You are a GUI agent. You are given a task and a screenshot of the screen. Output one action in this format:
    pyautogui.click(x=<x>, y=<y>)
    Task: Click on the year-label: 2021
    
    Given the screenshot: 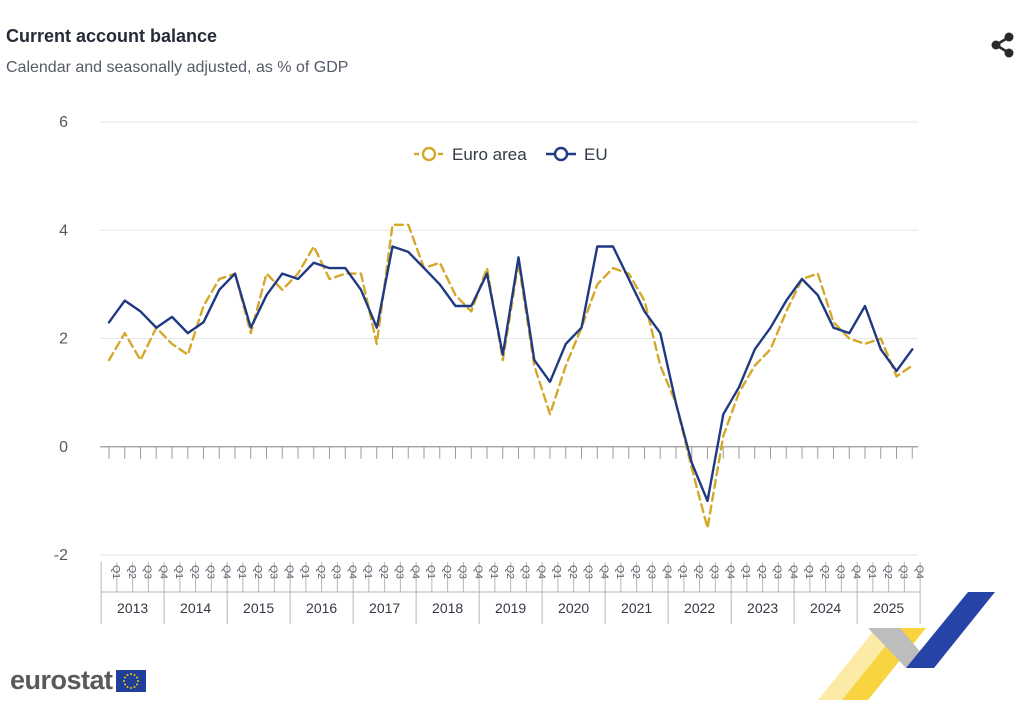 What is the action you would take?
    pyautogui.click(x=636, y=608)
    